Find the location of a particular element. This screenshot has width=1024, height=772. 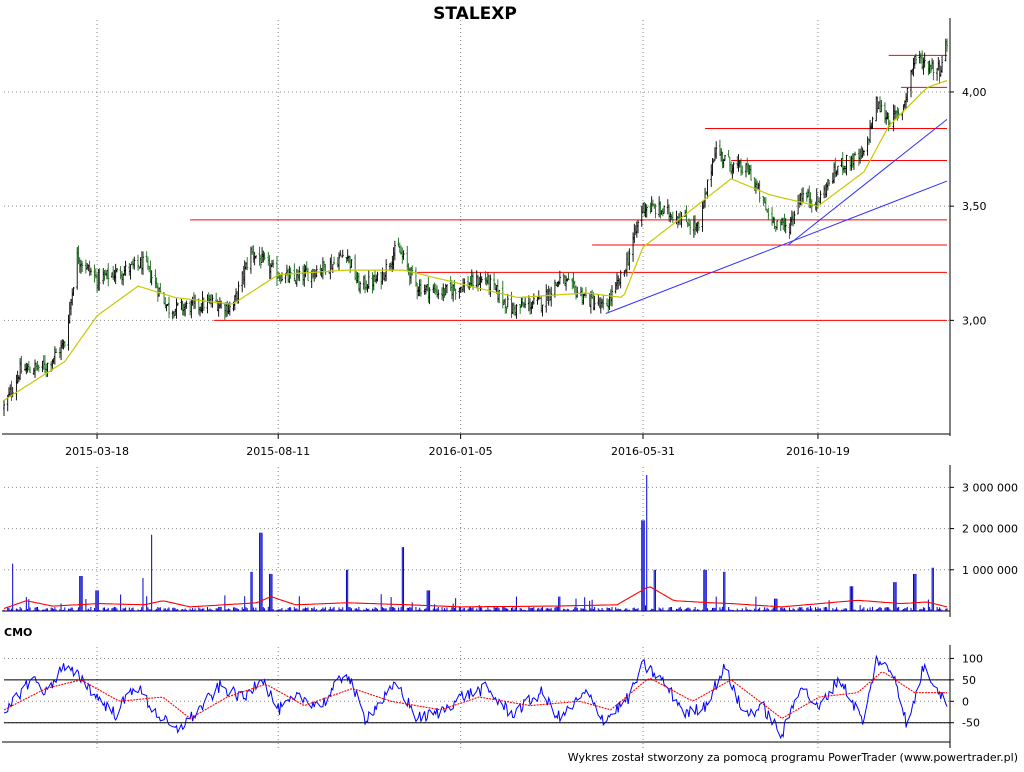

price-y-tick-label: 4,00 is located at coordinates (974, 92).